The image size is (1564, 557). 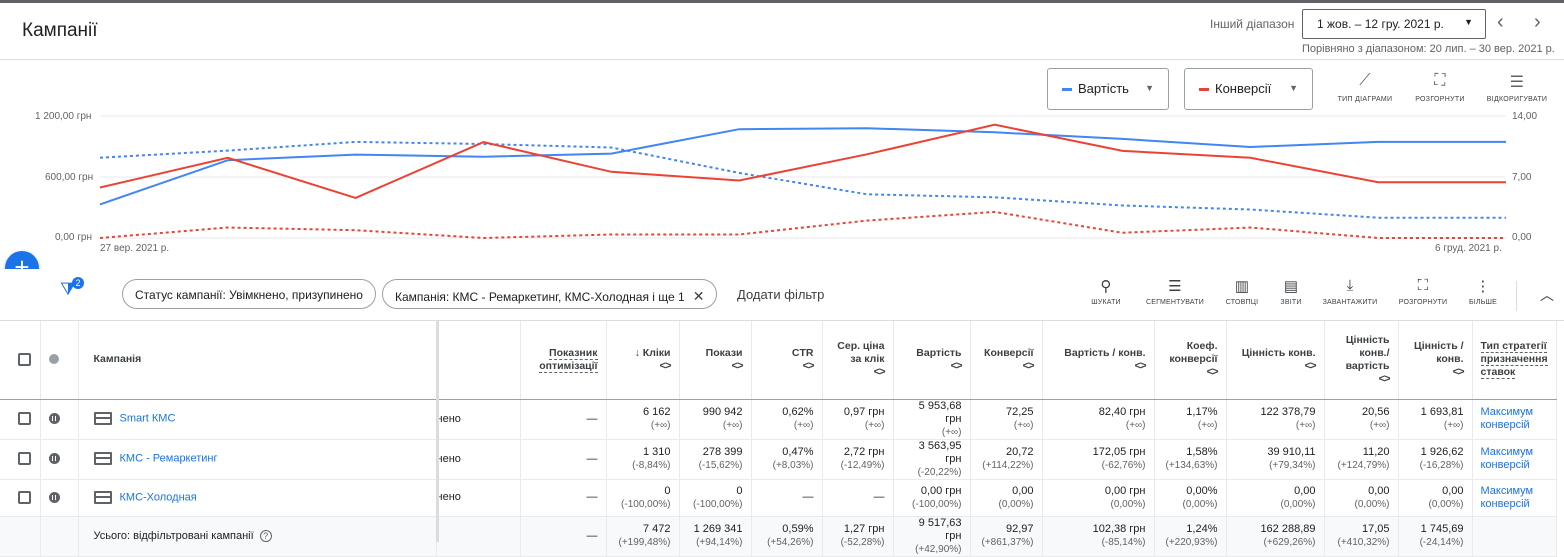 I want to click on table-expand-button: ⛶ РОЗГОРНУТИ, so click(x=1423, y=291).